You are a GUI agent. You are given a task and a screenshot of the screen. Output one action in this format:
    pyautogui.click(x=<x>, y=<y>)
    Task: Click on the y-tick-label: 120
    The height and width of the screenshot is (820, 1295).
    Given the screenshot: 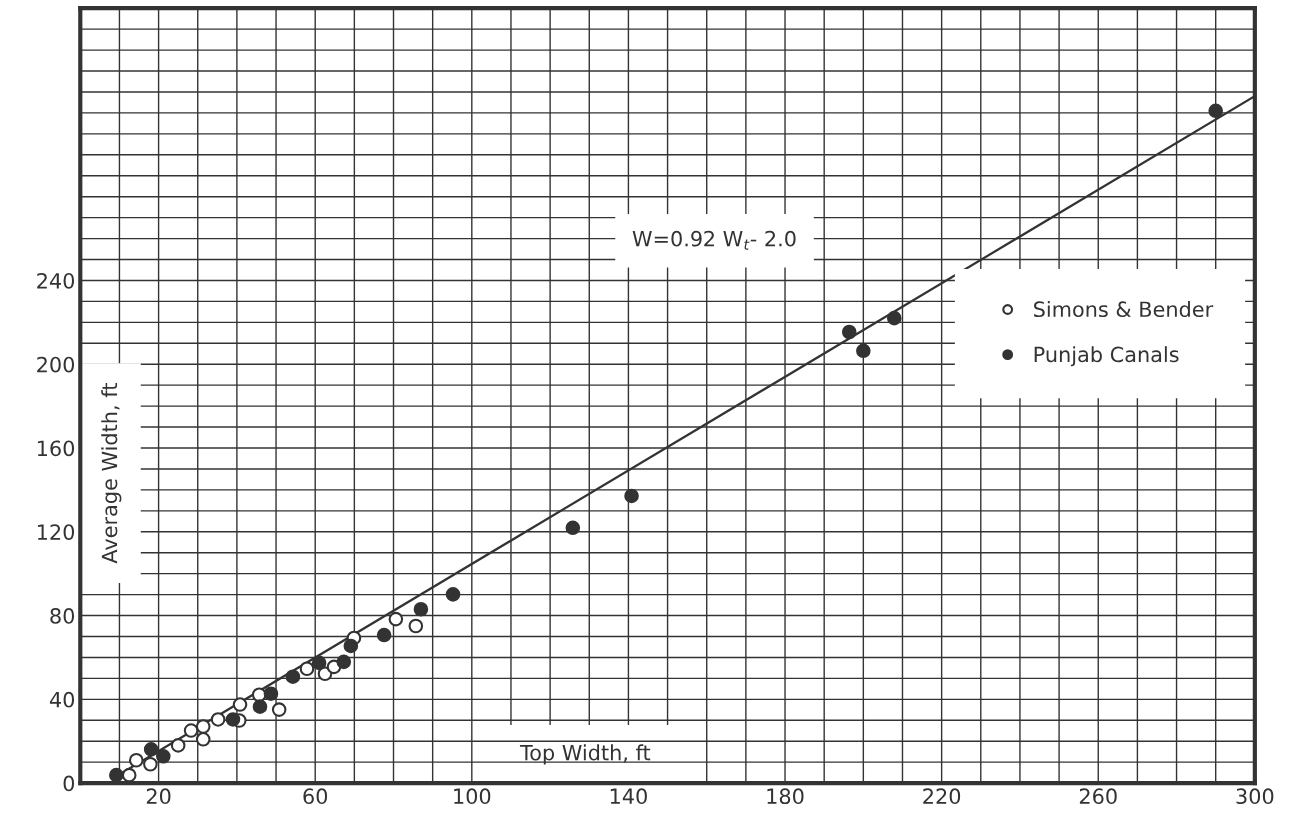 What is the action you would take?
    pyautogui.click(x=56, y=532)
    